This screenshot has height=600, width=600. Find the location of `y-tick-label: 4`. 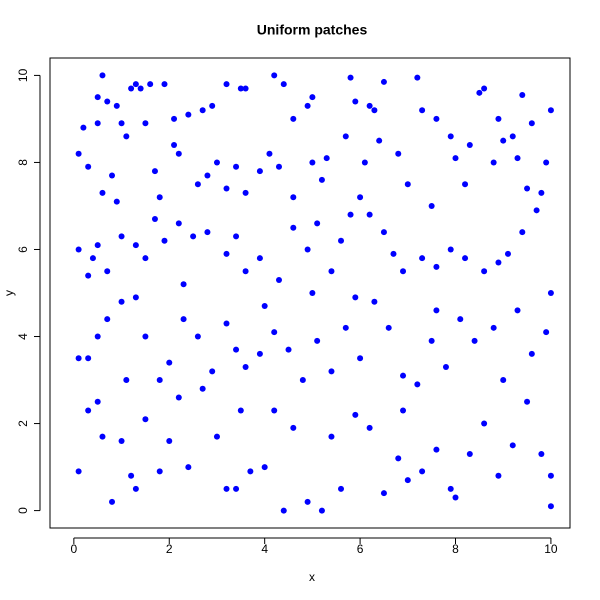

y-tick-label: 4 is located at coordinates (23, 336).